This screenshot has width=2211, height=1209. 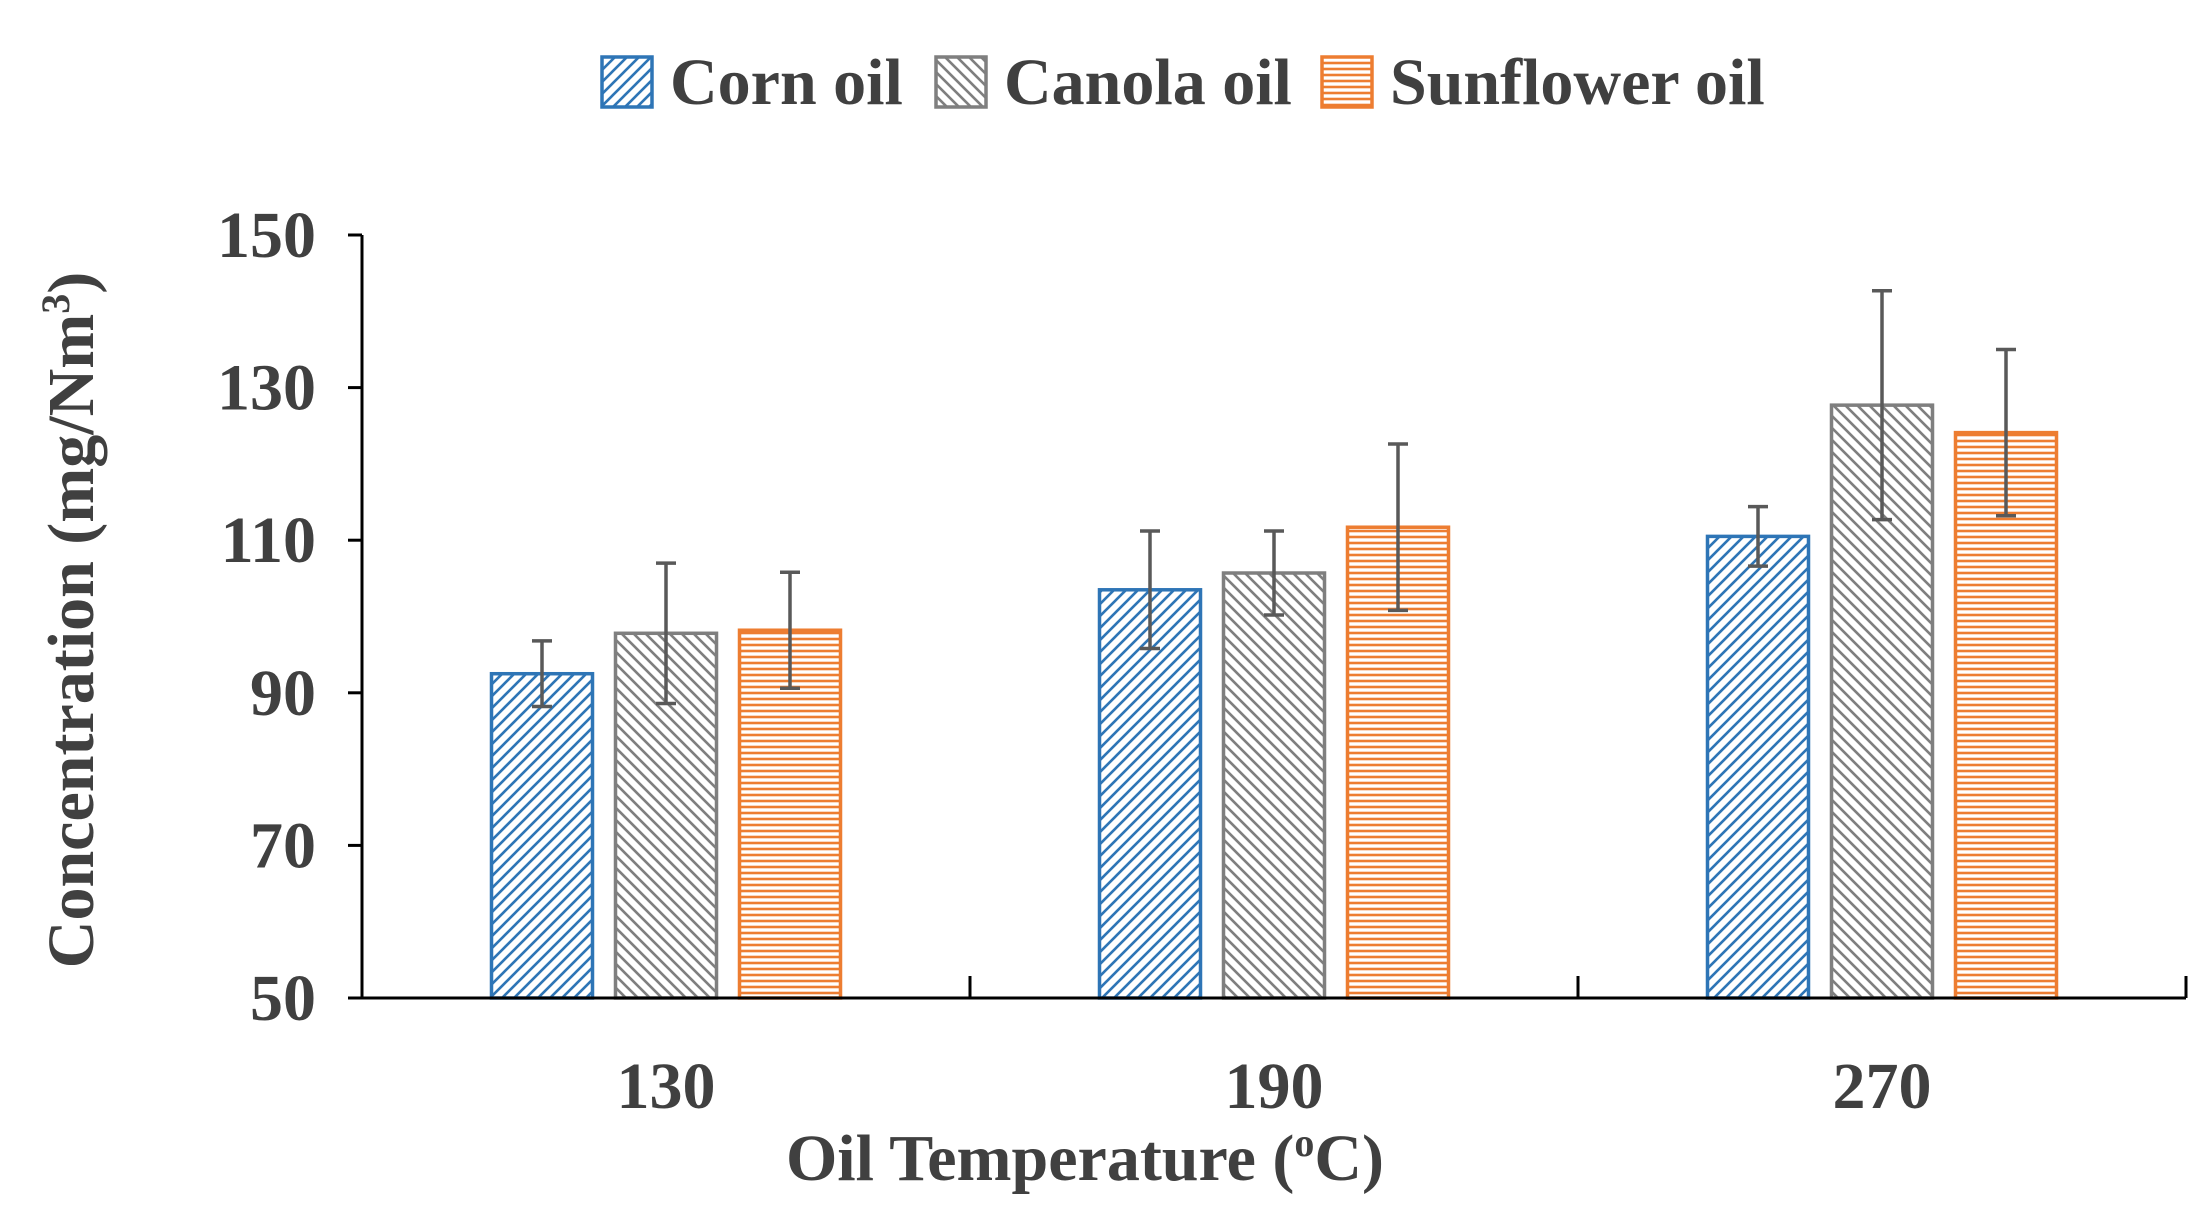 What do you see at coordinates (786, 82) in the screenshot?
I see `legend-label: Corn oil` at bounding box center [786, 82].